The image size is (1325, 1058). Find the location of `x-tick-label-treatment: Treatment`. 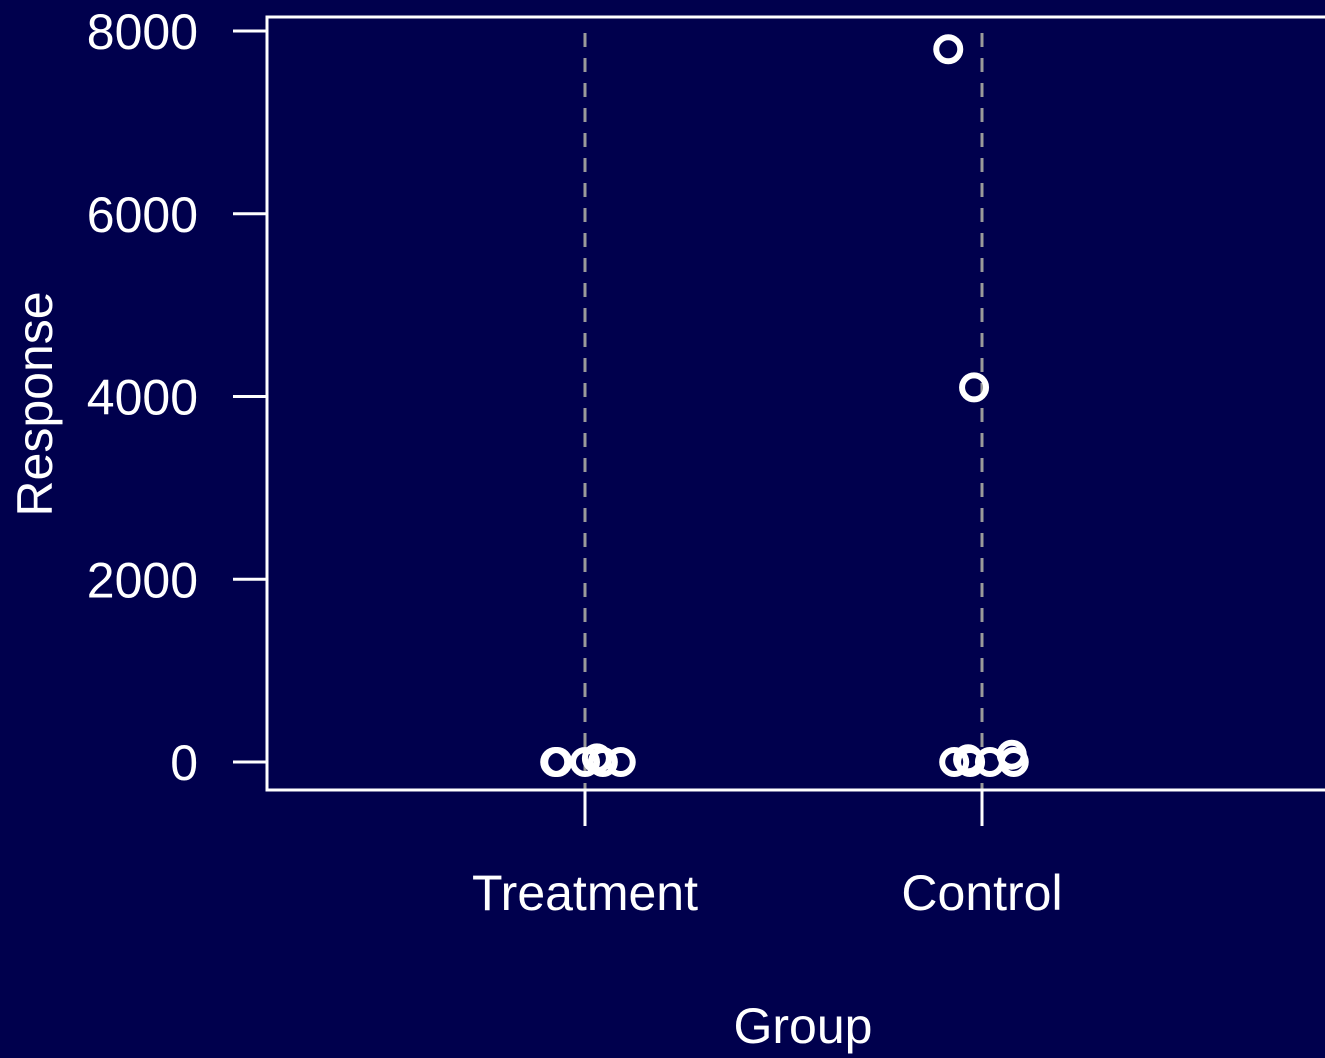

x-tick-label-treatment: Treatment is located at coordinates (585, 893).